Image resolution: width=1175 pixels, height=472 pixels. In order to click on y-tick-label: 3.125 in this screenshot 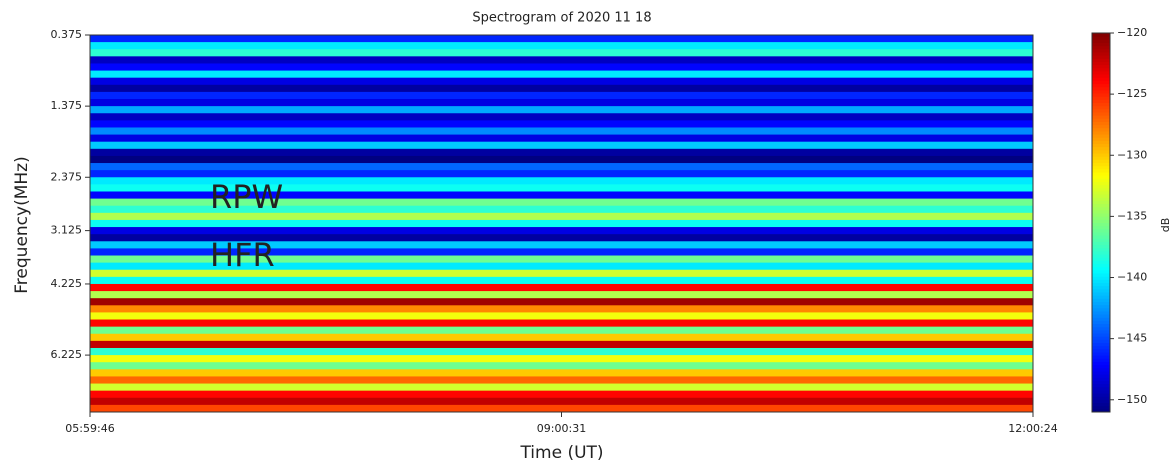, I will do `click(67, 230)`.